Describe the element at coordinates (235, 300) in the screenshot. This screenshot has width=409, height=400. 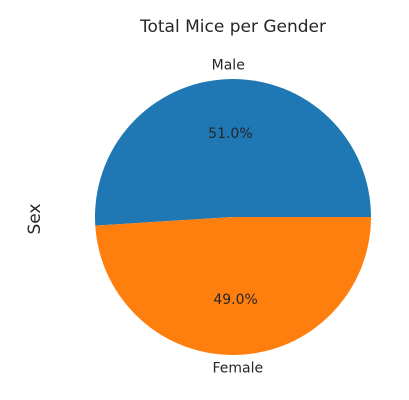
I see `slice-percent-female: 49.0%` at that location.